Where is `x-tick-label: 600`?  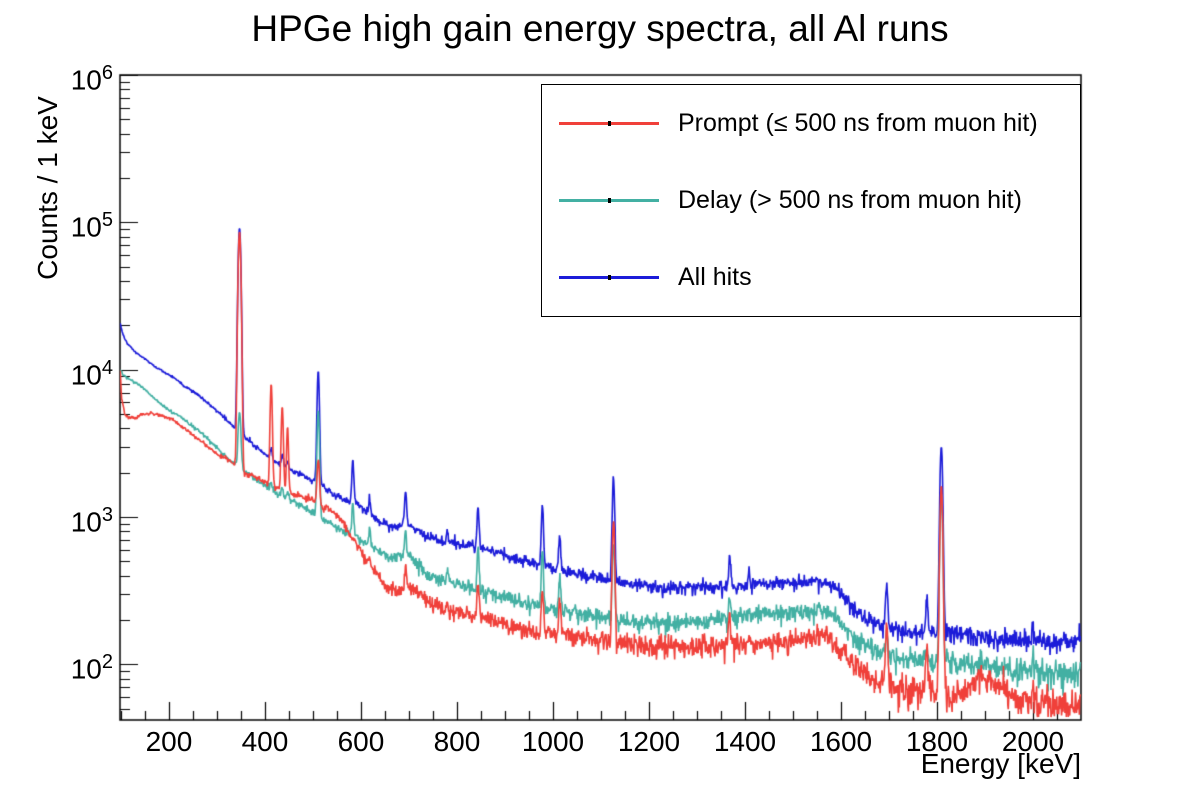 x-tick-label: 600 is located at coordinates (361, 741).